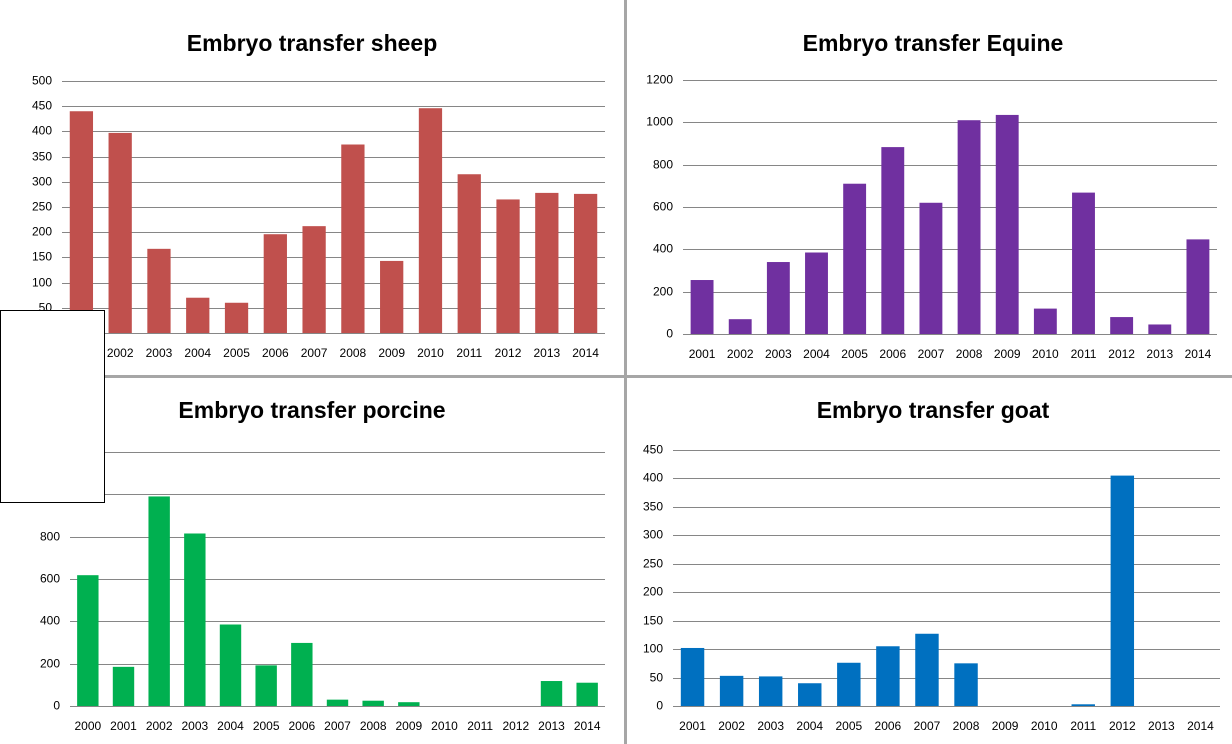  What do you see at coordinates (854, 354) in the screenshot?
I see `x-tick-label: 2005` at bounding box center [854, 354].